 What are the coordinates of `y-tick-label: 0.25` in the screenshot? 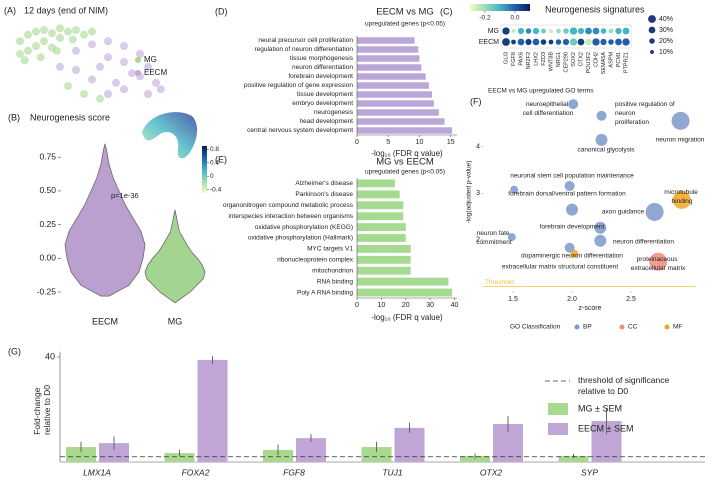 It's located at (47, 224).